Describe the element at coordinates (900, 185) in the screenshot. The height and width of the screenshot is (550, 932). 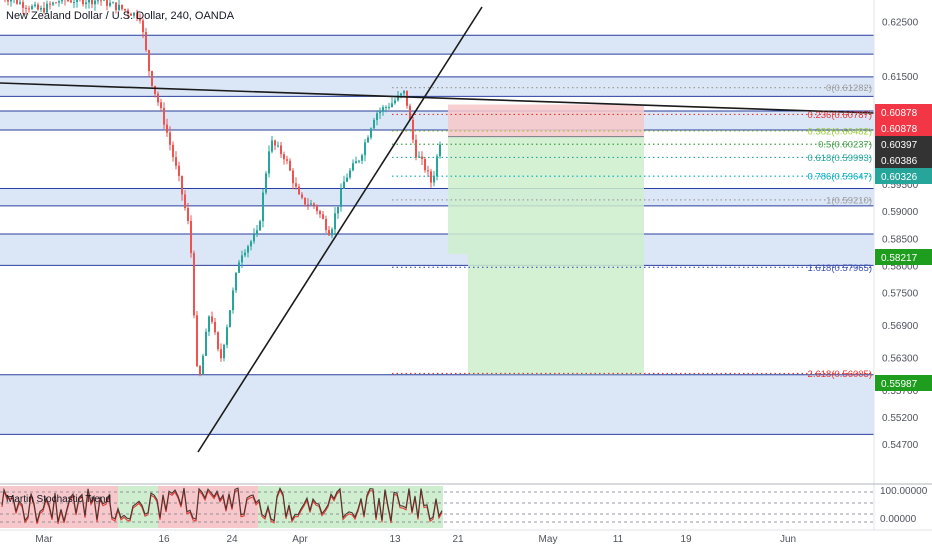
I see `y-tick-label: 0.59500` at that location.